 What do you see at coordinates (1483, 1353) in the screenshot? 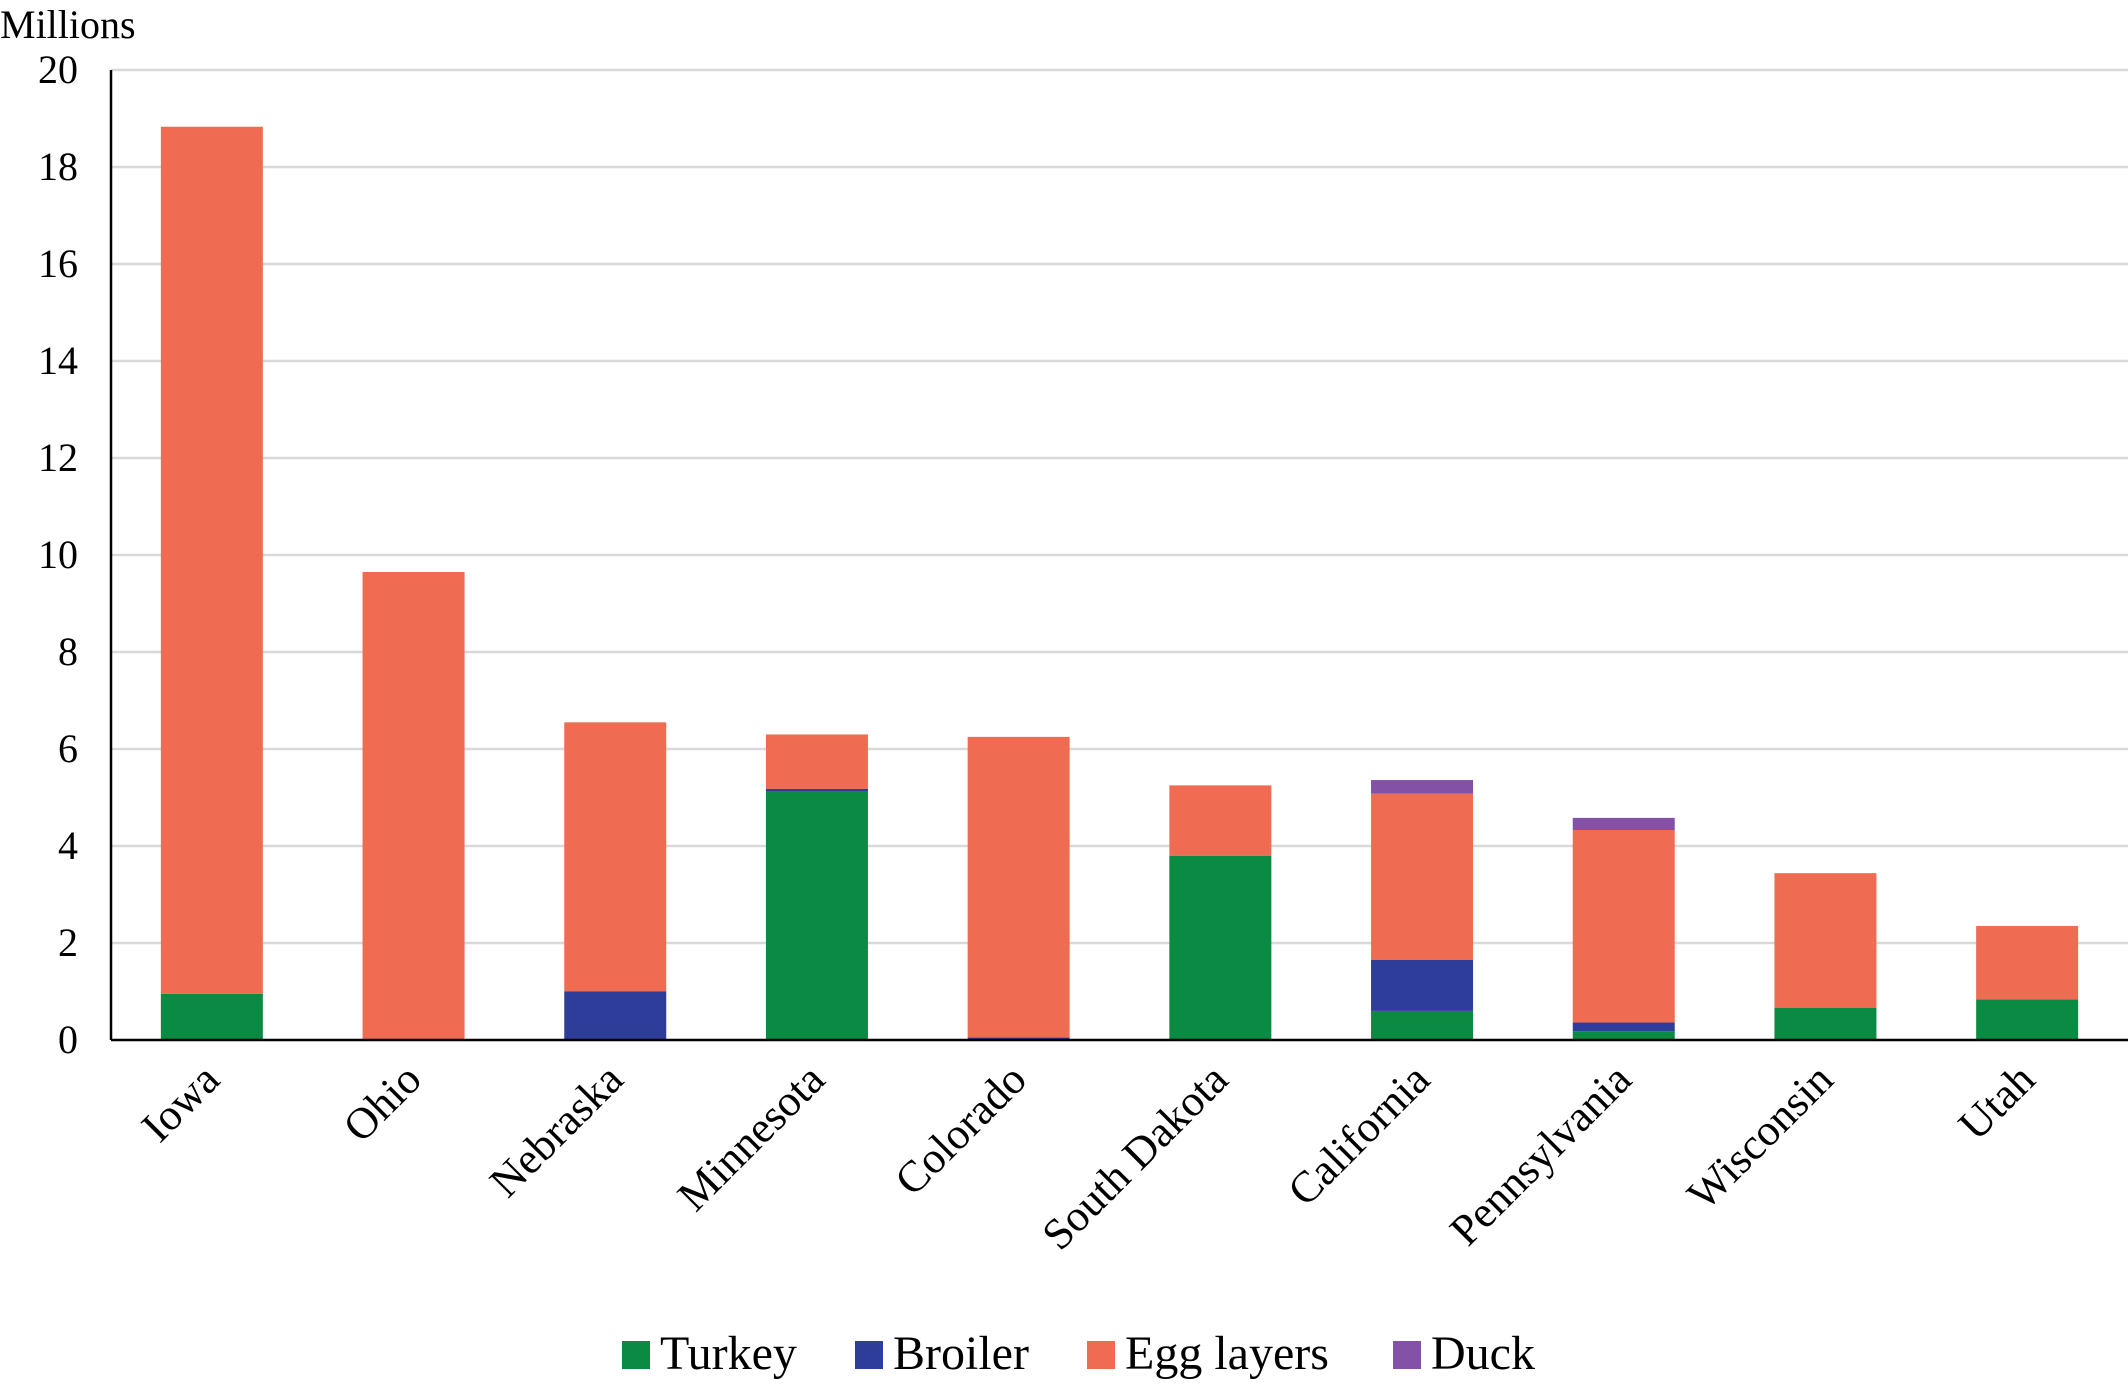
I see `legend-label: Duck` at bounding box center [1483, 1353].